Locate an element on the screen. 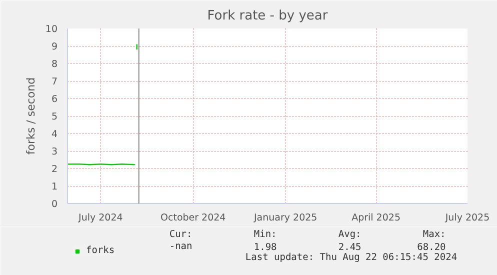  y-tick-label: 7 is located at coordinates (54, 82).